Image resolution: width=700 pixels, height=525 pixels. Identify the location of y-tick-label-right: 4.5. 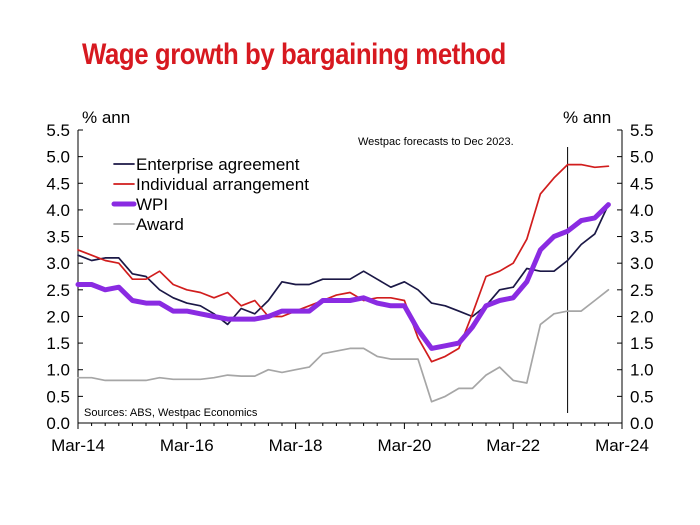
(642, 183).